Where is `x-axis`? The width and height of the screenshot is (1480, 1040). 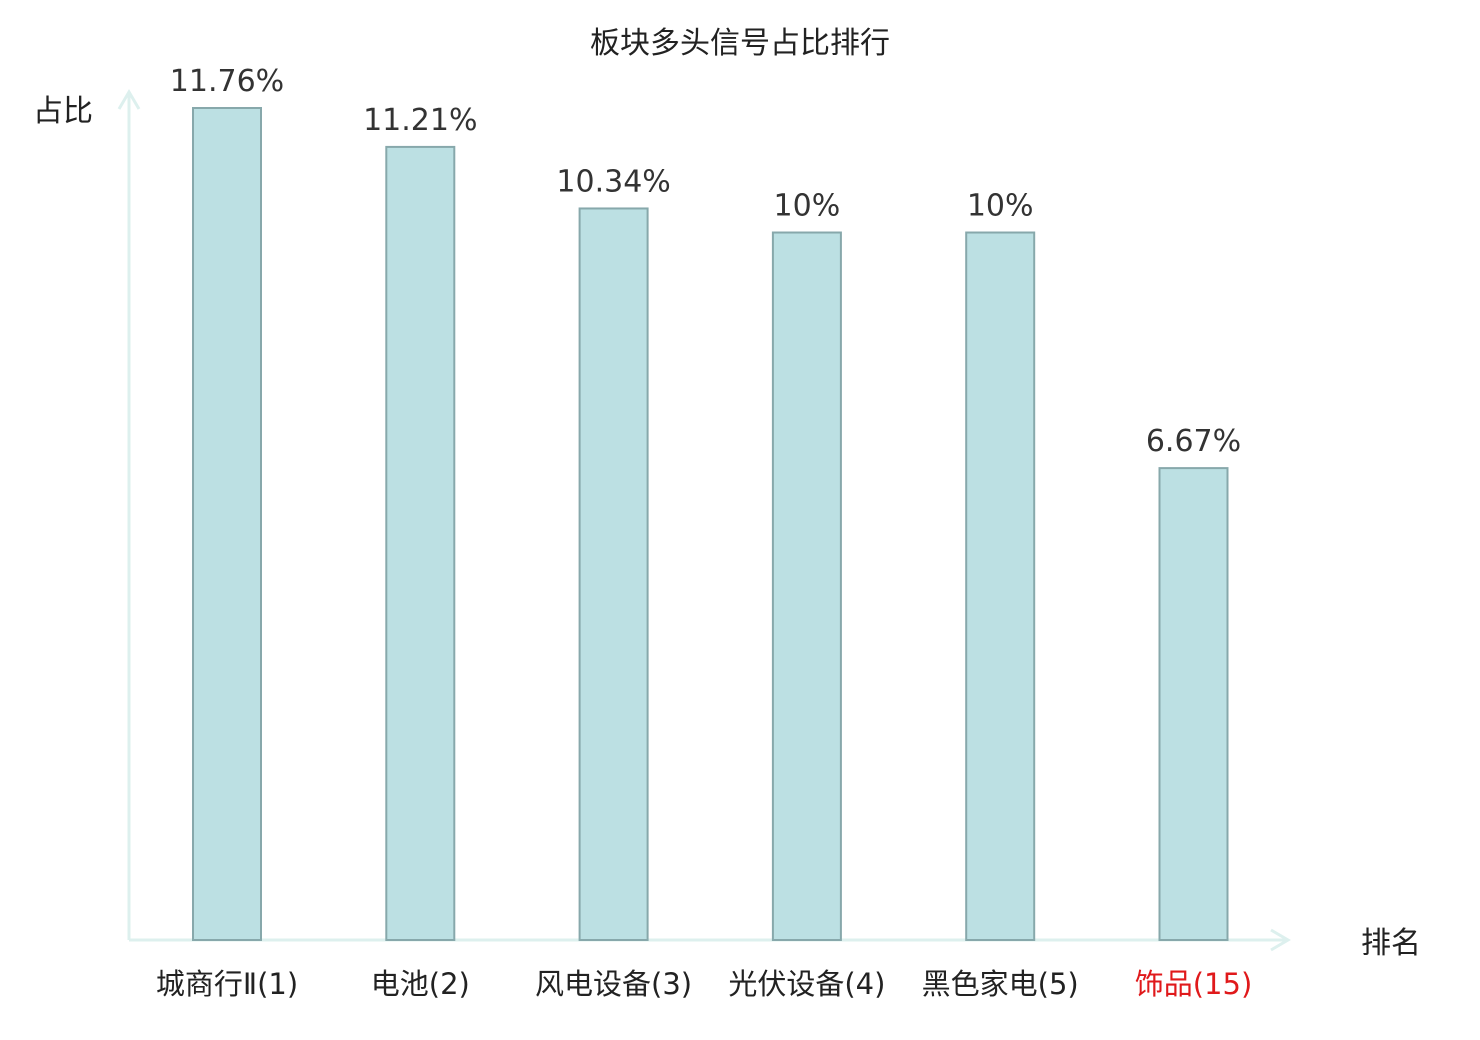
x-axis is located at coordinates (710, 940).